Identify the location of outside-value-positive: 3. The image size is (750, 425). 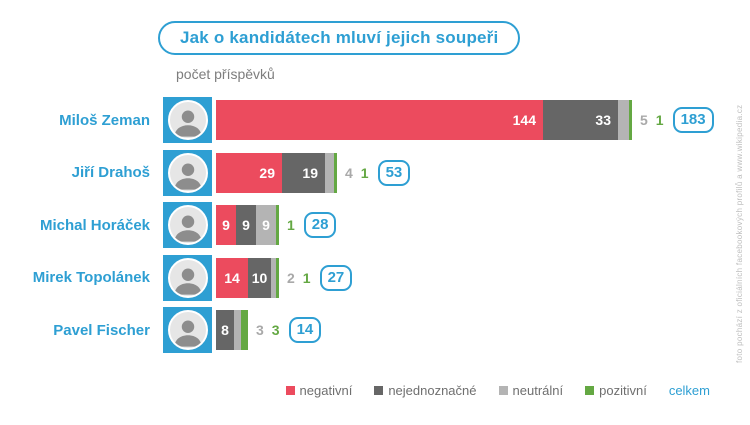
(275, 330).